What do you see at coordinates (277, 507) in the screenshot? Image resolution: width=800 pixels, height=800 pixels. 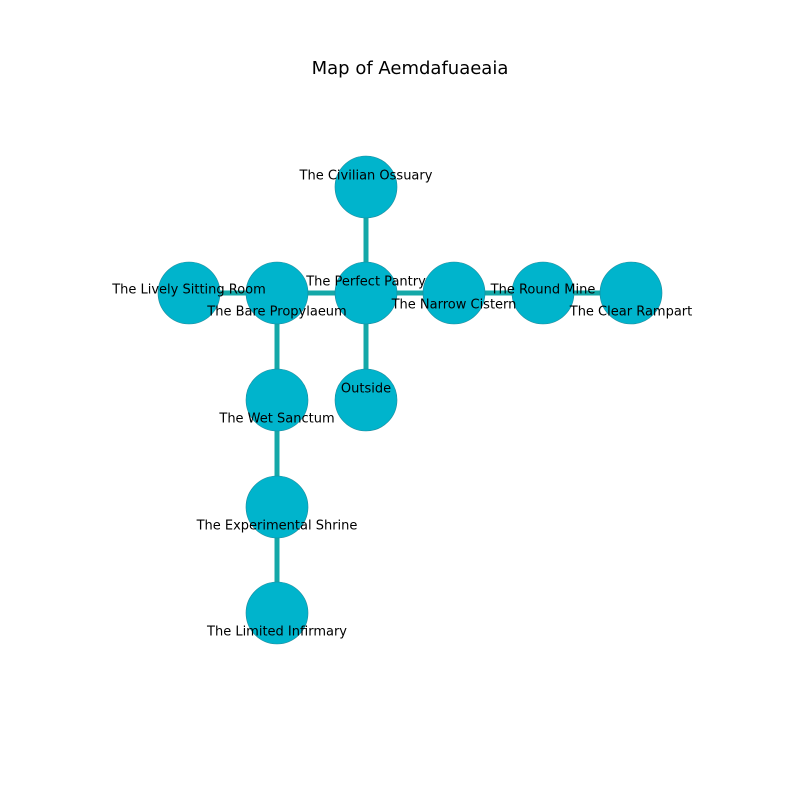 I see `room-node-experimental-shrine` at bounding box center [277, 507].